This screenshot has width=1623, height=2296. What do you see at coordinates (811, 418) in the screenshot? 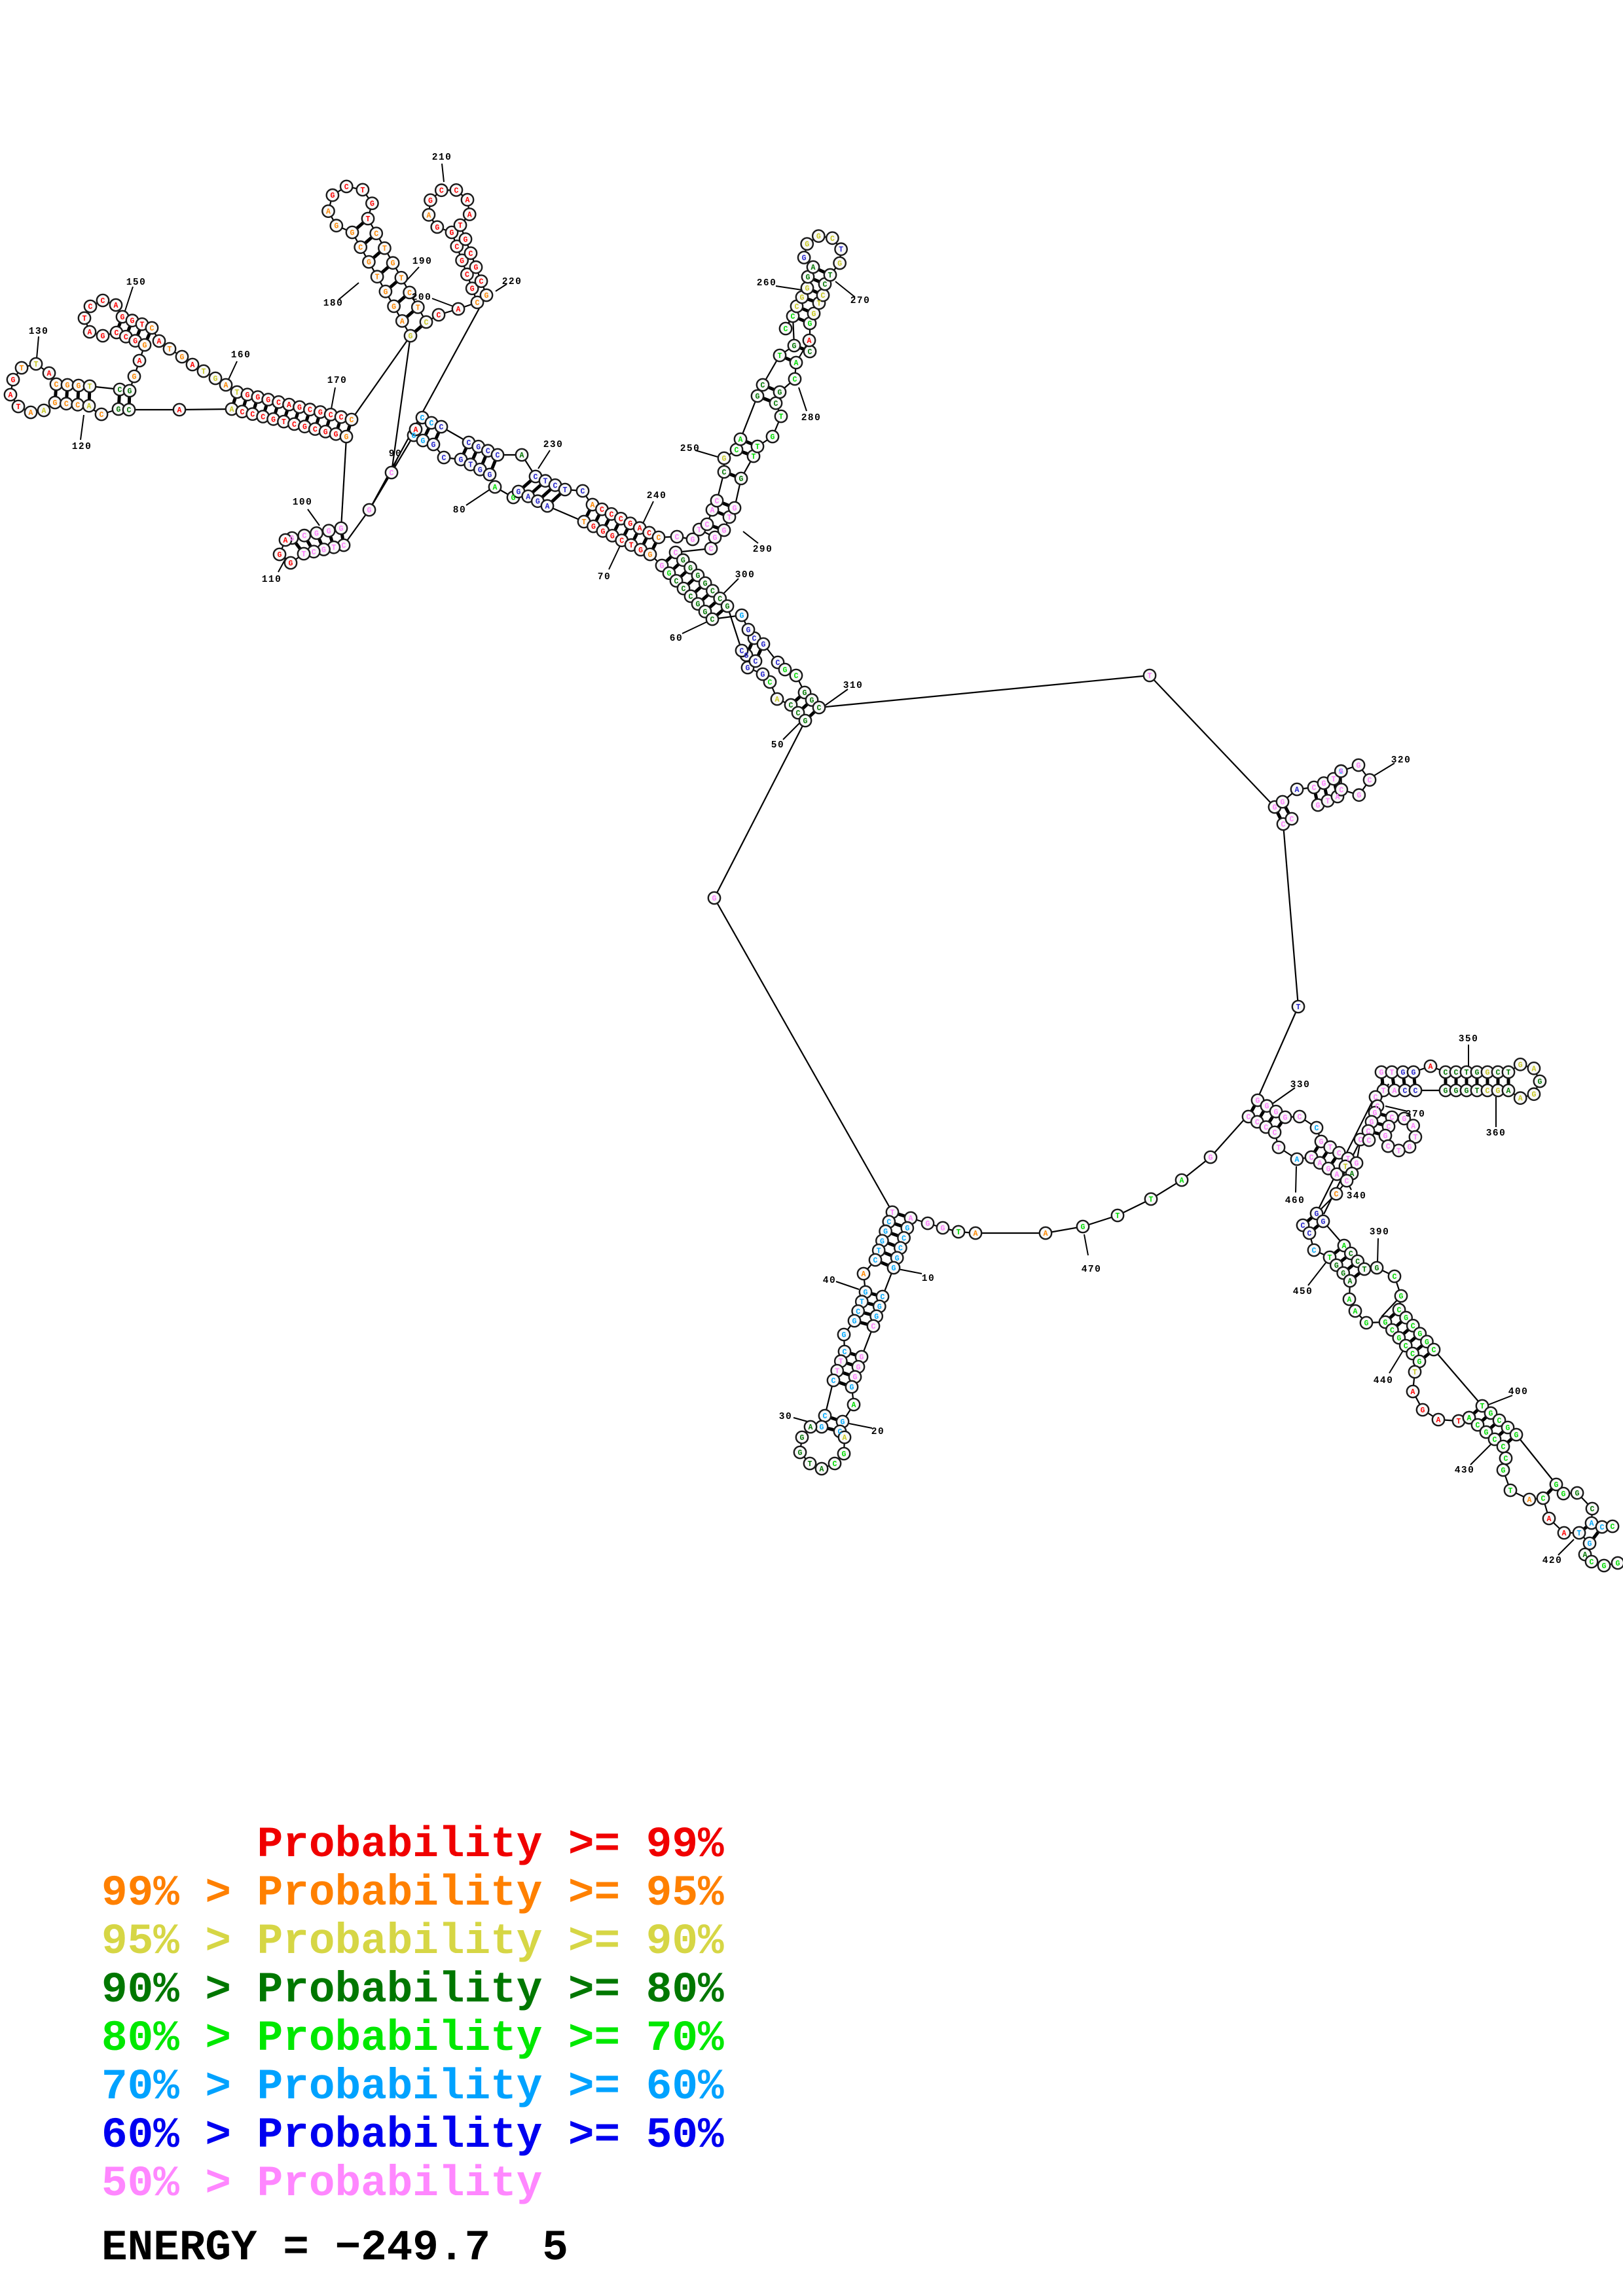
I see `svg-text: 280` at bounding box center [811, 418].